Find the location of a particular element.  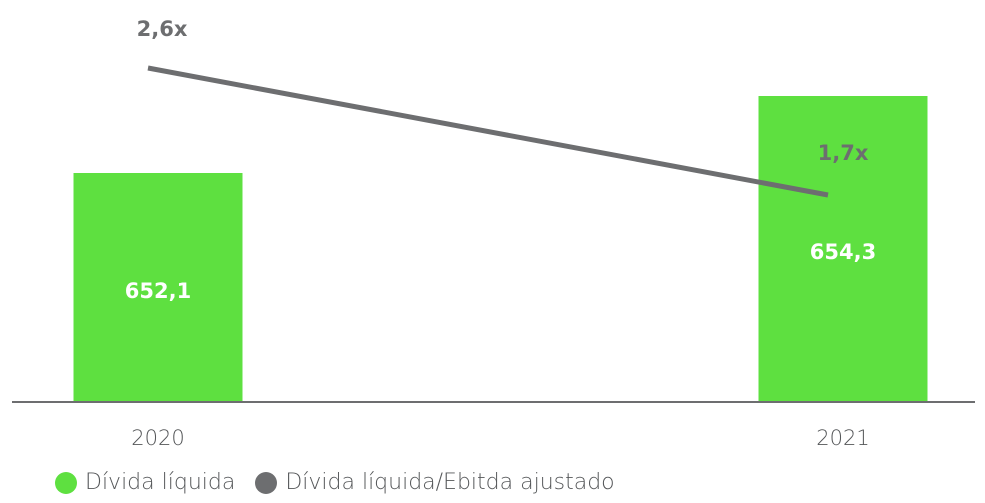

line-label-2021: 1,7x is located at coordinates (843, 153).